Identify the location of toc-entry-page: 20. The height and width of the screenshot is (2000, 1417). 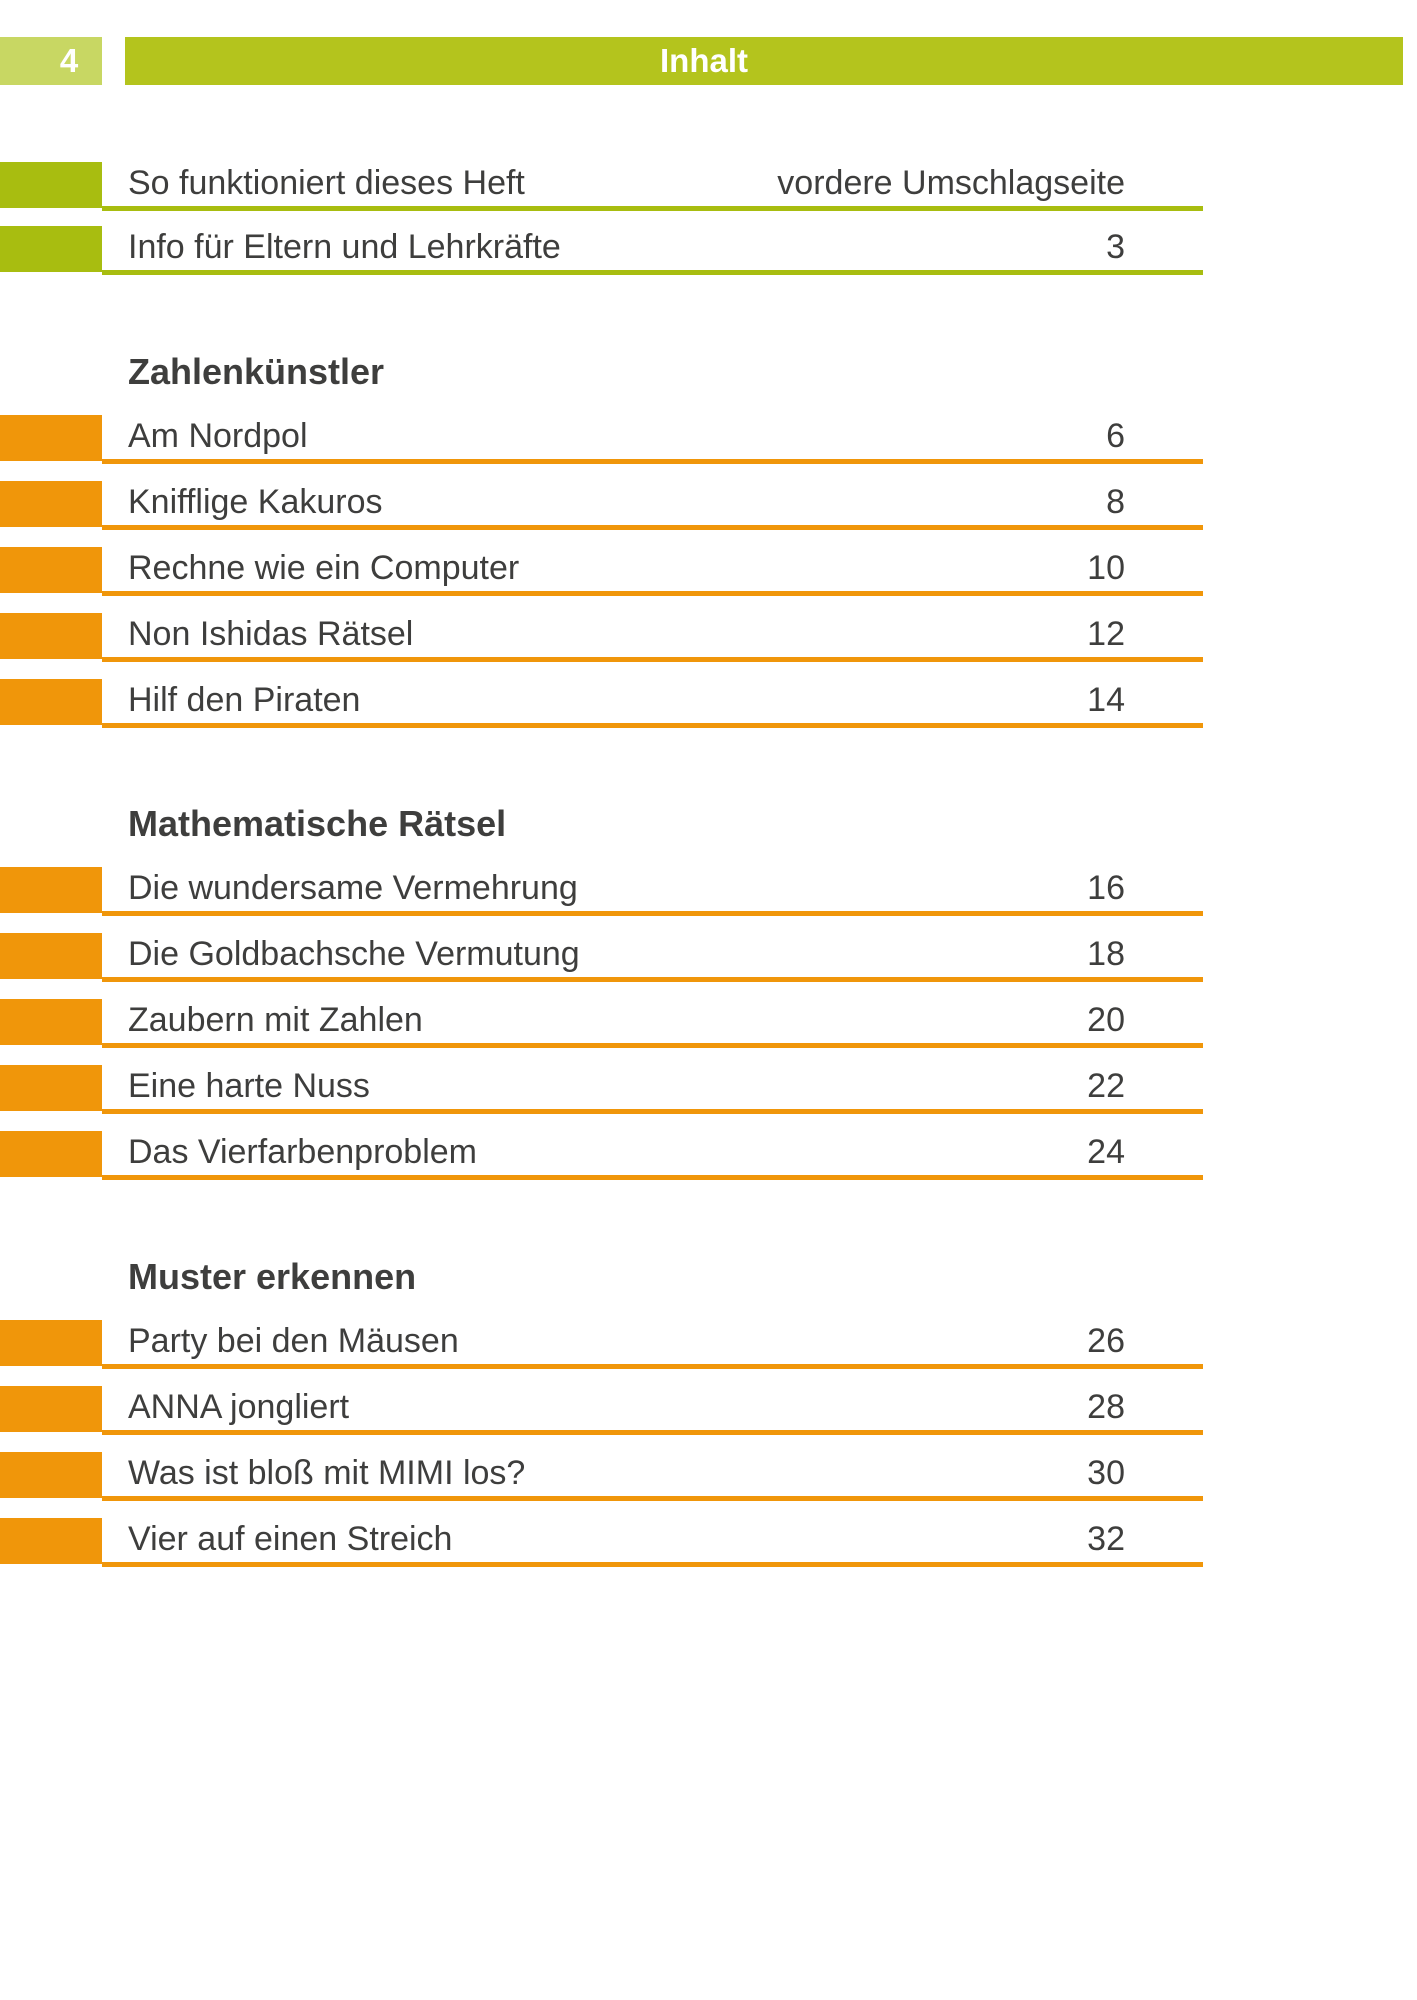
(1106, 1020).